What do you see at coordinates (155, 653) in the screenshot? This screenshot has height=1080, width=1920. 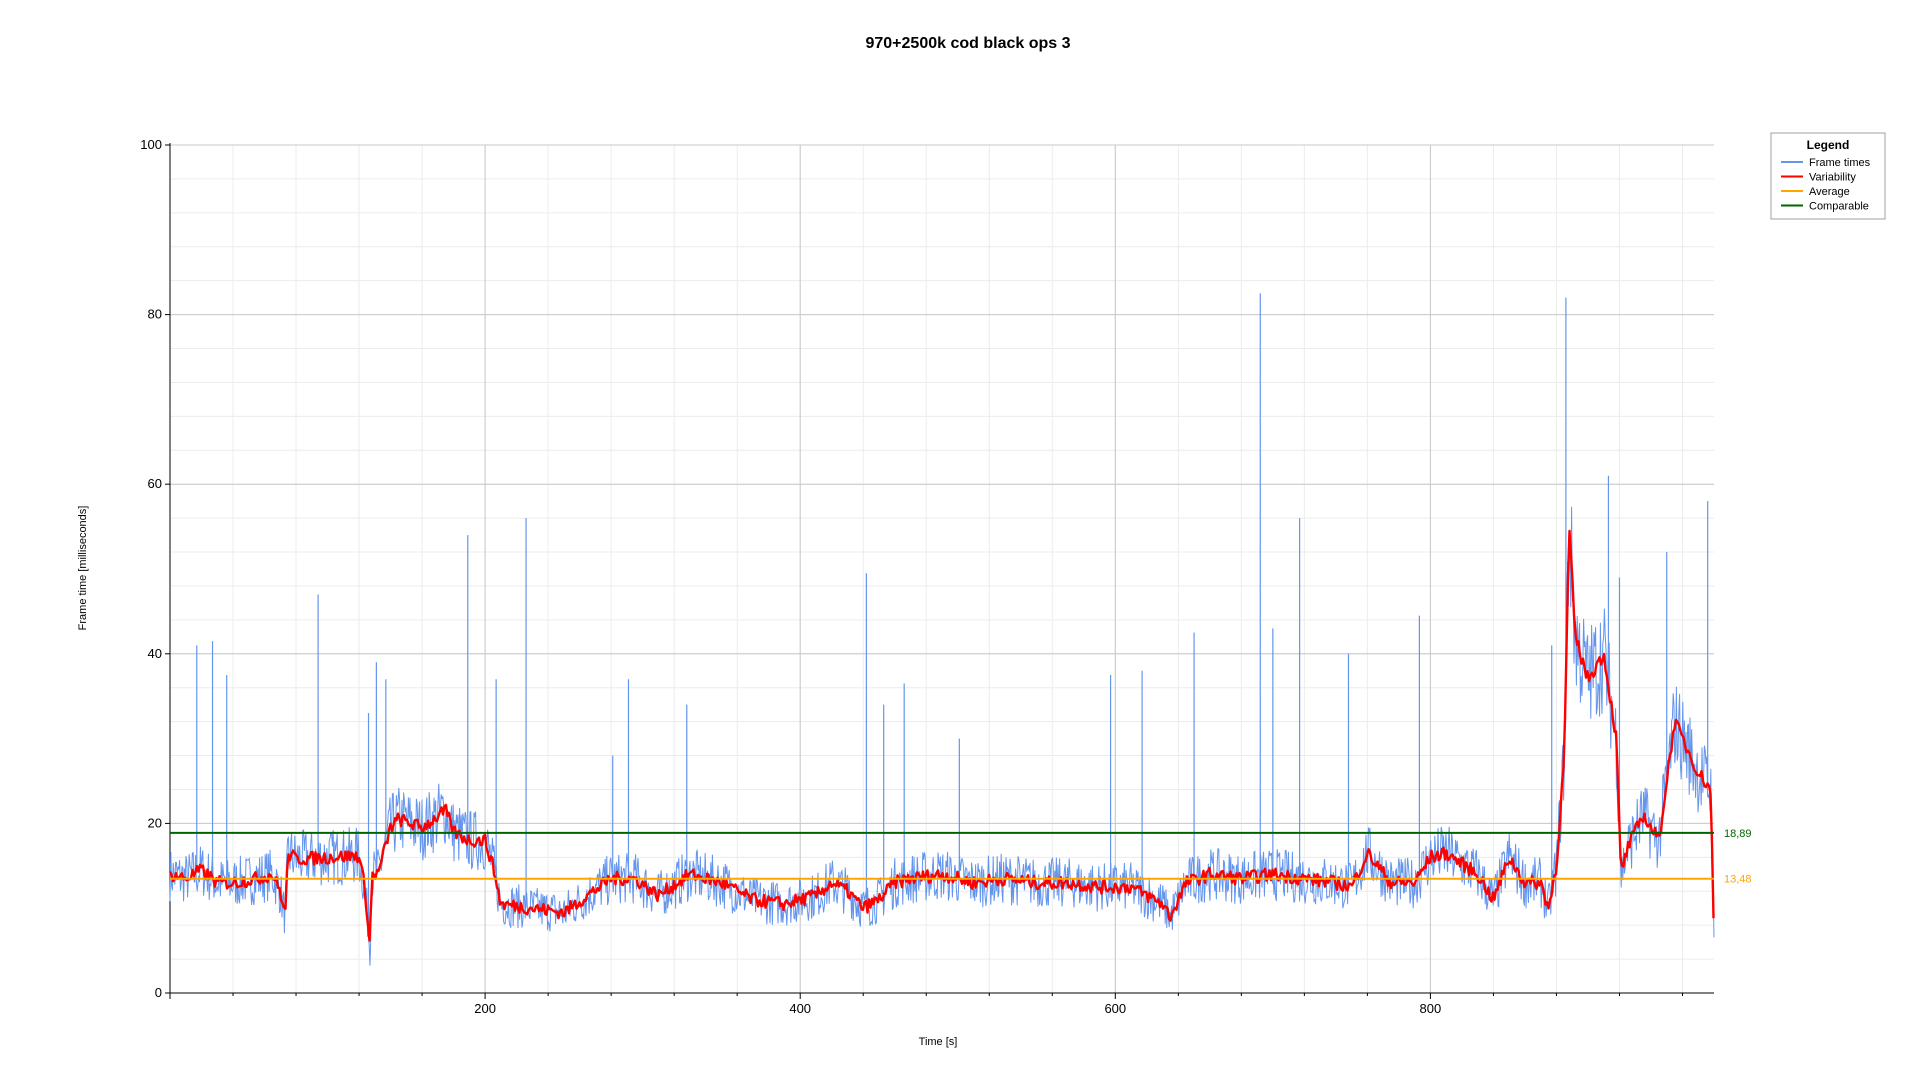 I see `y-tick-label: 40` at bounding box center [155, 653].